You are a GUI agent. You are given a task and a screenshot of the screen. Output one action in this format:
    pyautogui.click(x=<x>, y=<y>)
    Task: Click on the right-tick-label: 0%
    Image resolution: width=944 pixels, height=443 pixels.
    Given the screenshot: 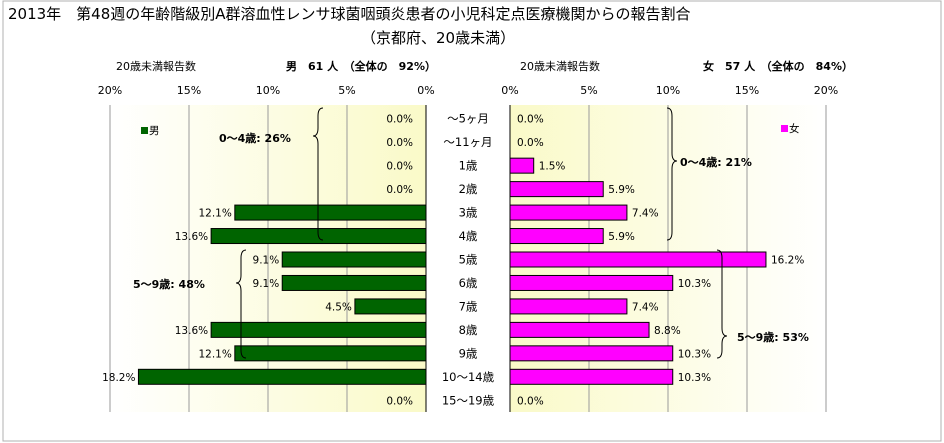 What is the action you would take?
    pyautogui.click(x=509, y=90)
    